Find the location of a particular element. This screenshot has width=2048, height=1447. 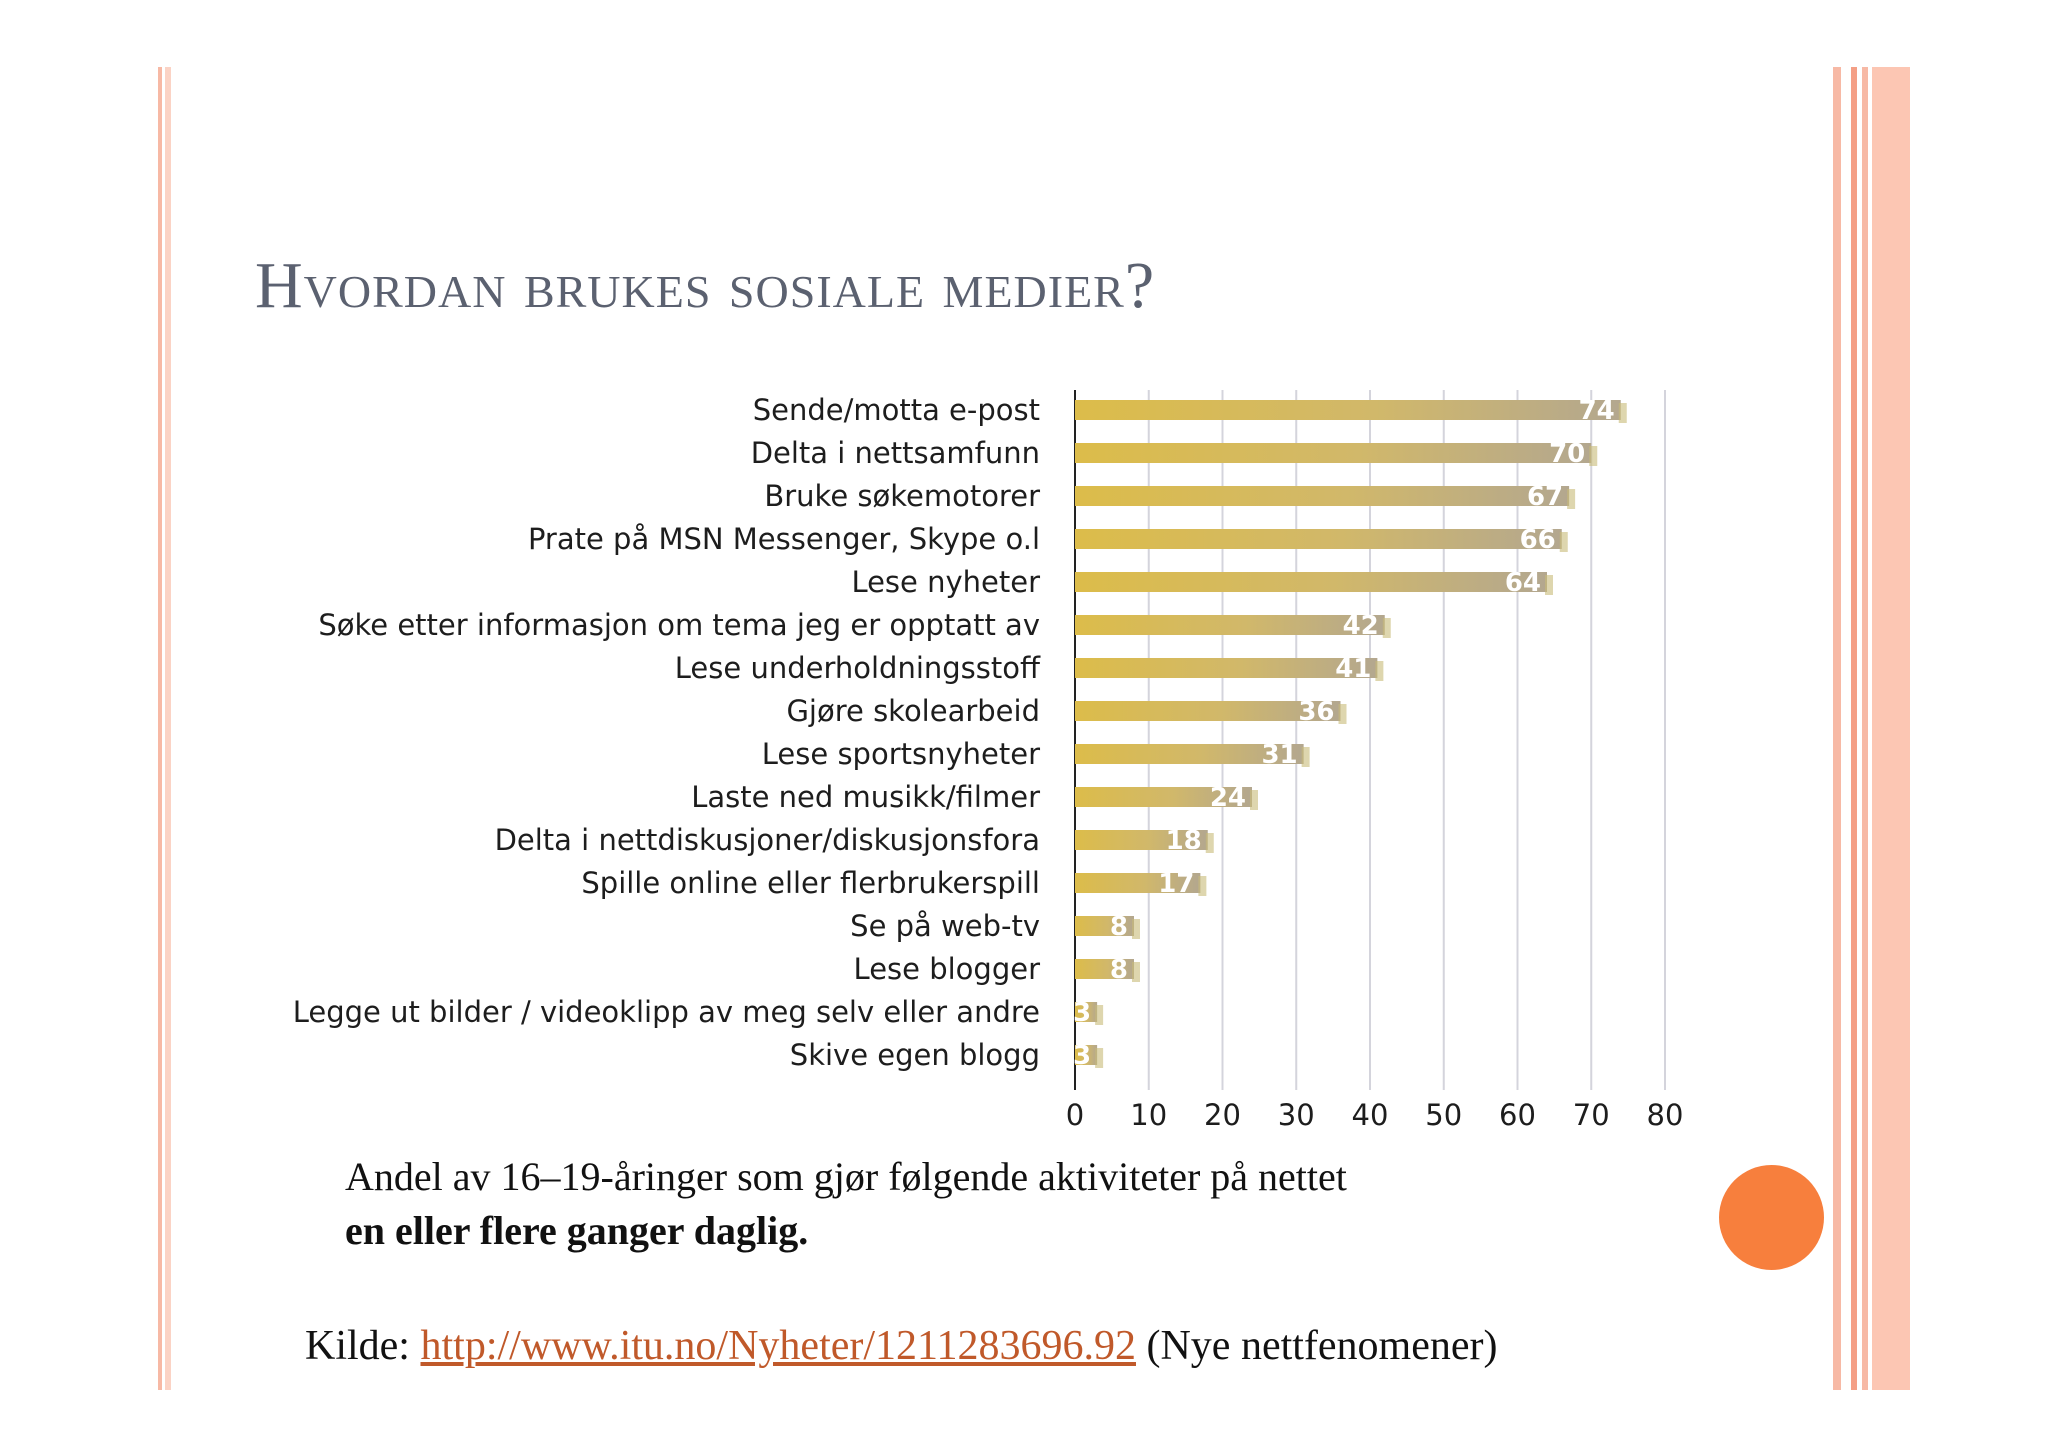

slide-title: Hvordan brukes sosiale medier? is located at coordinates (705, 285).